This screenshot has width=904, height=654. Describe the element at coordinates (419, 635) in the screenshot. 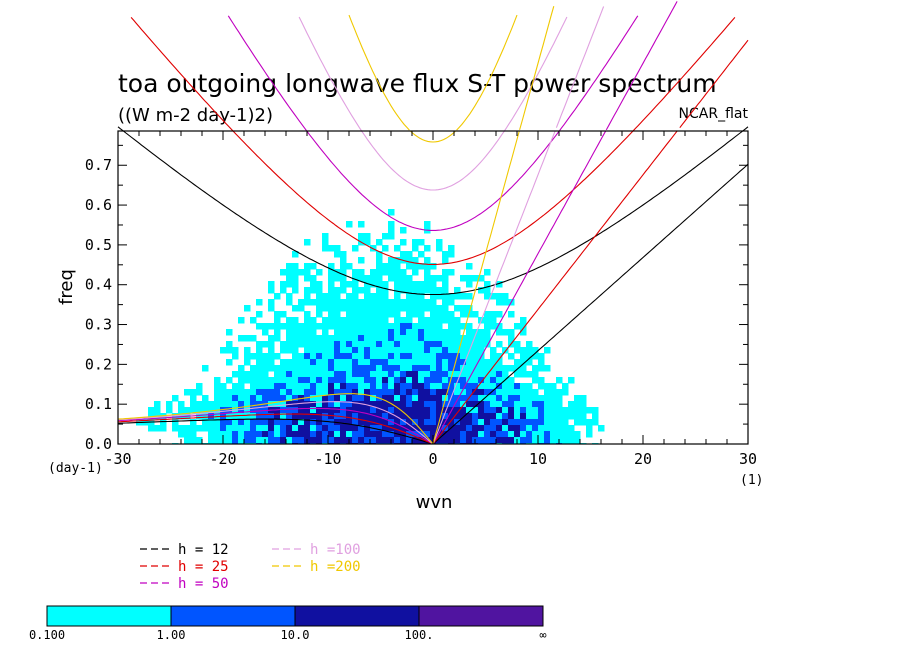

I see `colorbar-level-label: 100.` at that location.